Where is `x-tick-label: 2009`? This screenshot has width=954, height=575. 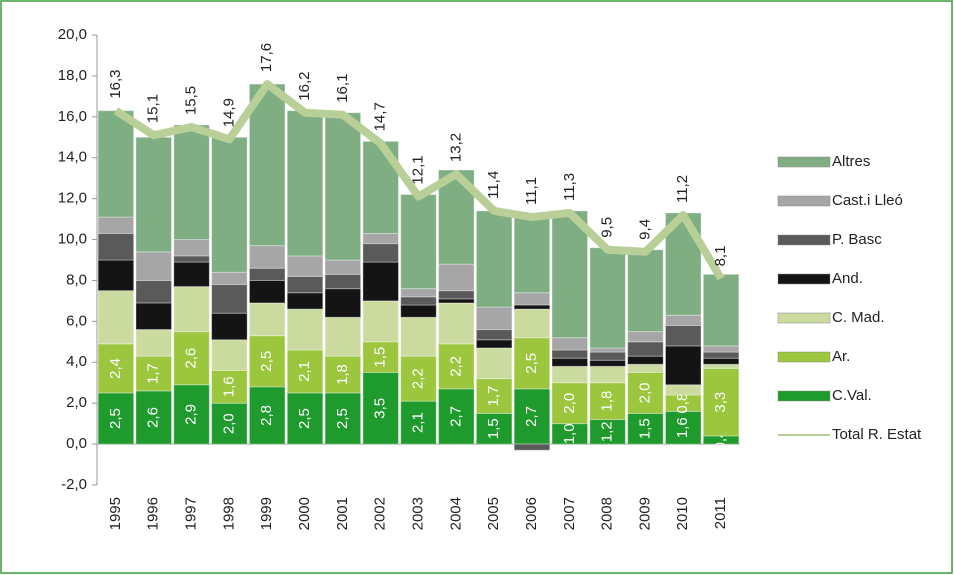 x-tick-label: 2009 is located at coordinates (644, 513).